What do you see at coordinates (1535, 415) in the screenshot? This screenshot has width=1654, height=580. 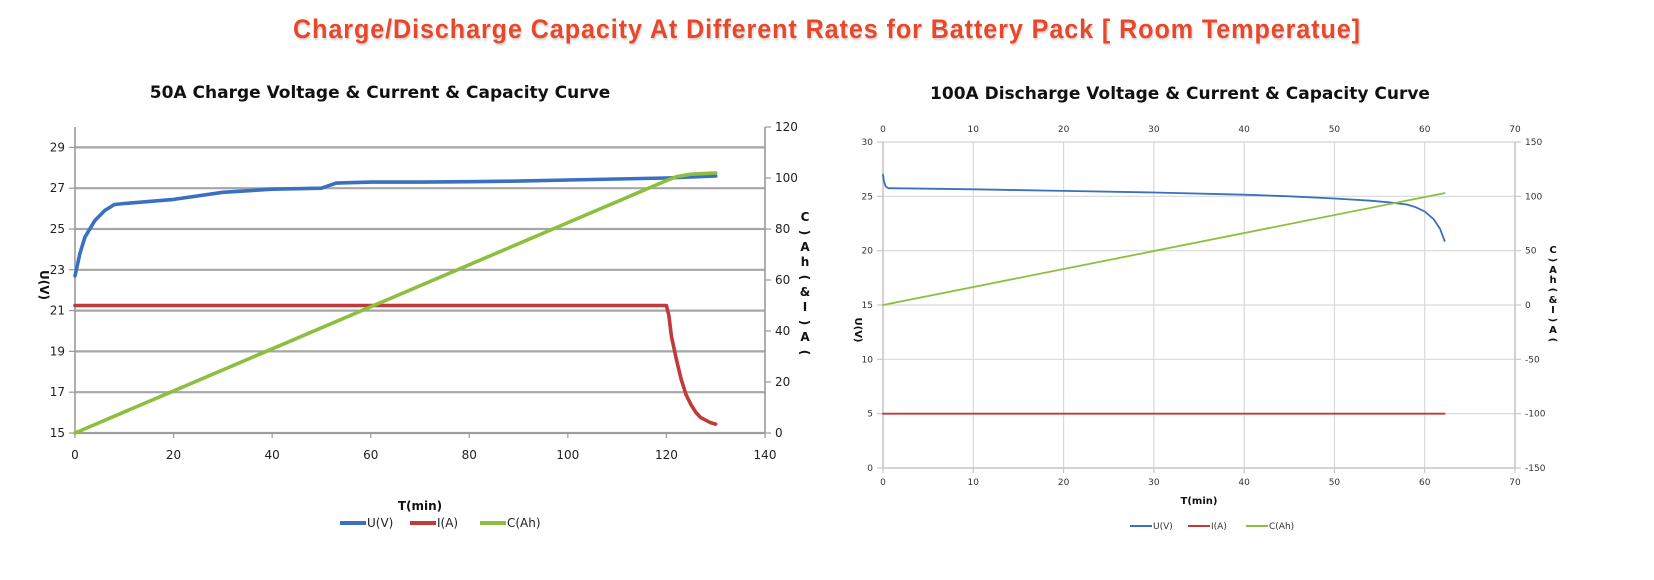 I see `y2-tick-label: -100` at bounding box center [1535, 415].